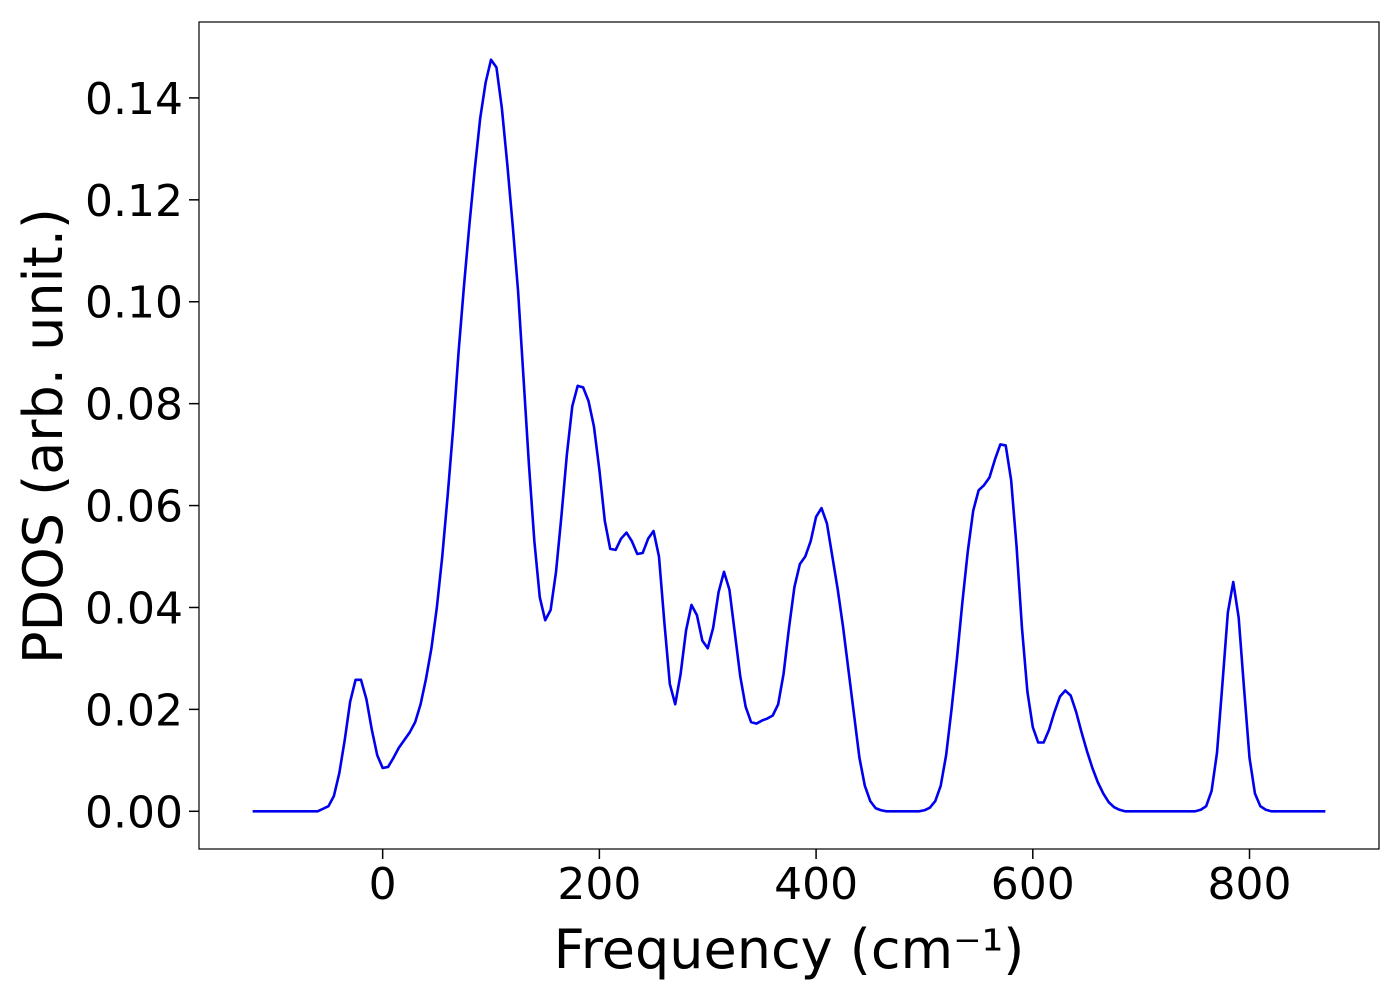 The width and height of the screenshot is (1400, 1000). I want to click on x-axis-label: Frequency (cm⁻¹), so click(789, 949).